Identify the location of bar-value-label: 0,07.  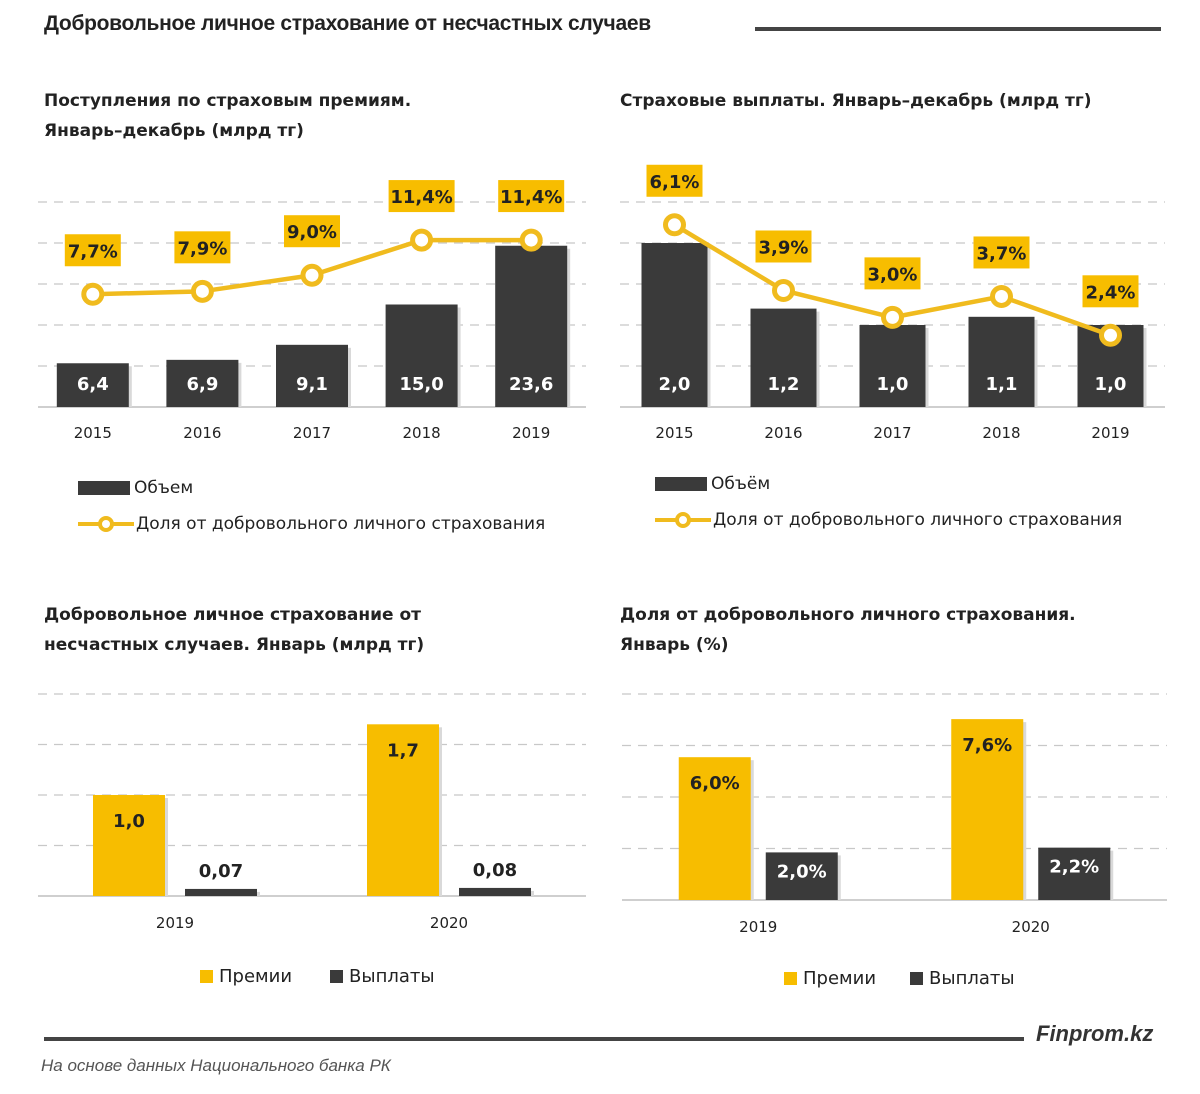
(221, 871).